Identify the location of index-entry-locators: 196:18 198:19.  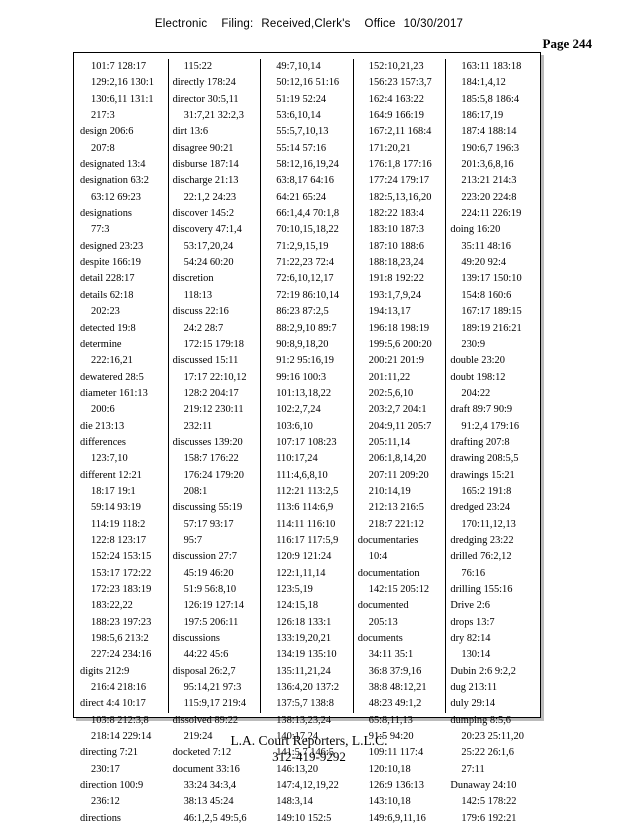
(399, 328).